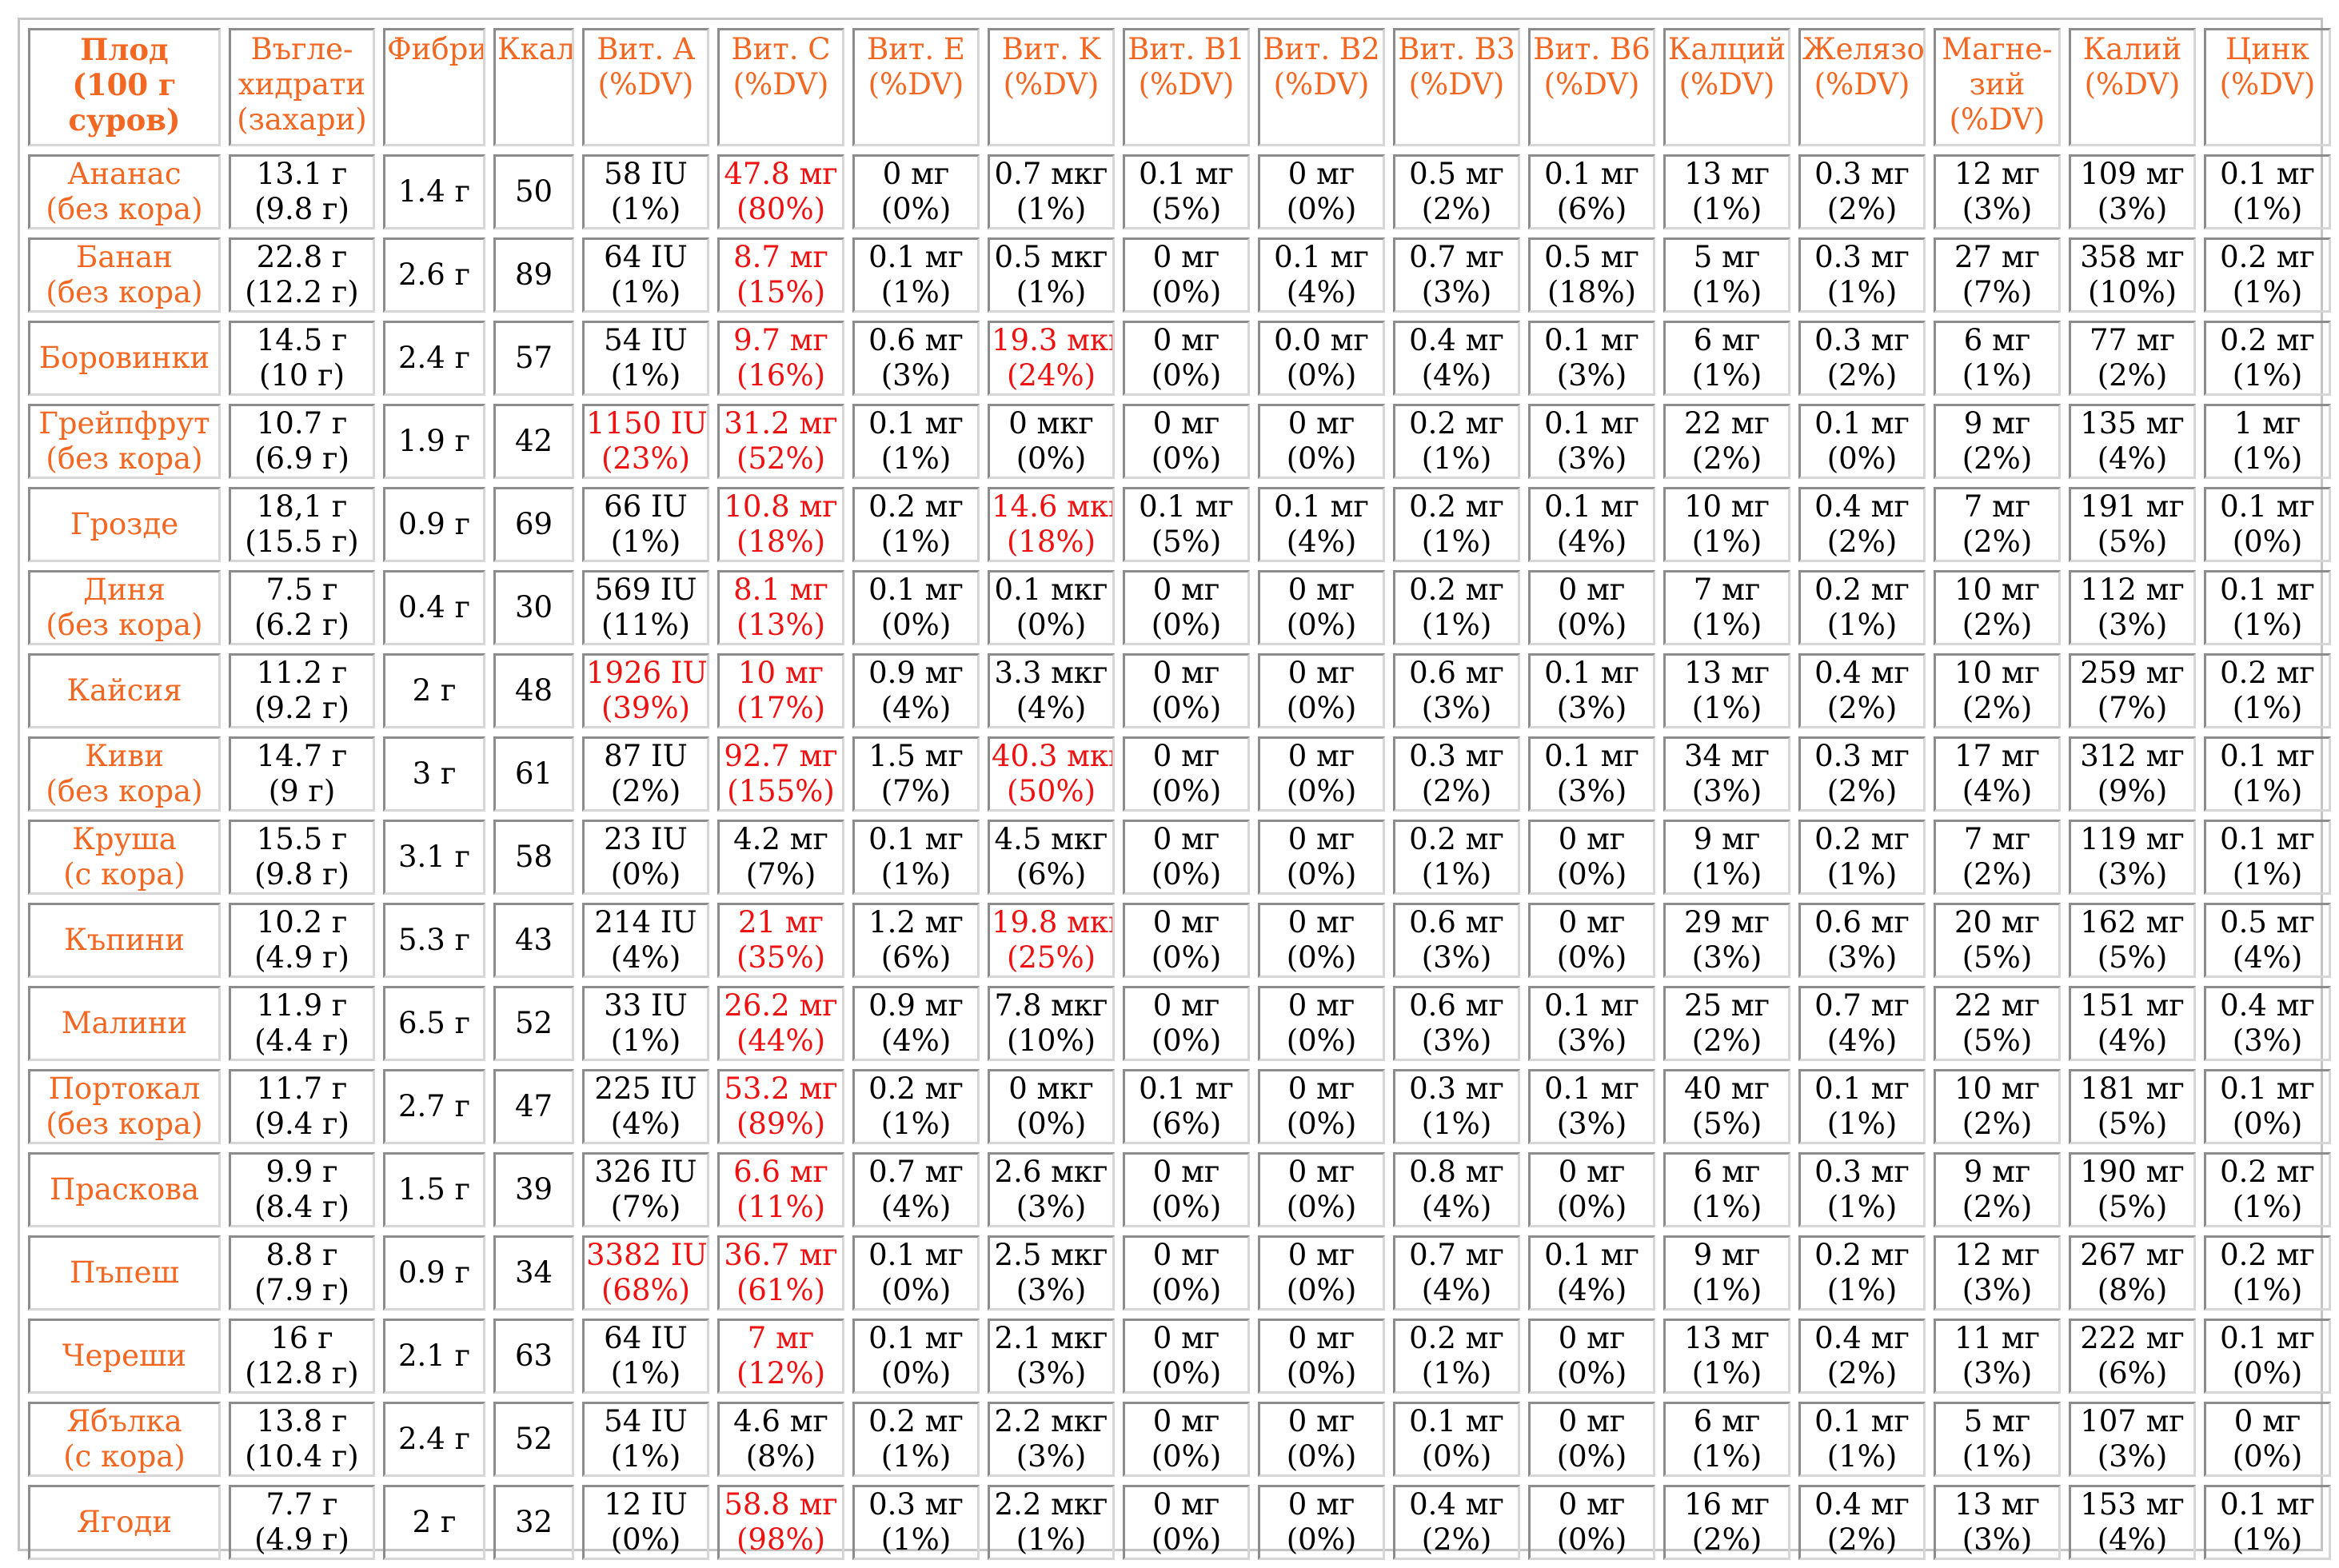  I want to click on cell-value-line: (80%), so click(781, 209).